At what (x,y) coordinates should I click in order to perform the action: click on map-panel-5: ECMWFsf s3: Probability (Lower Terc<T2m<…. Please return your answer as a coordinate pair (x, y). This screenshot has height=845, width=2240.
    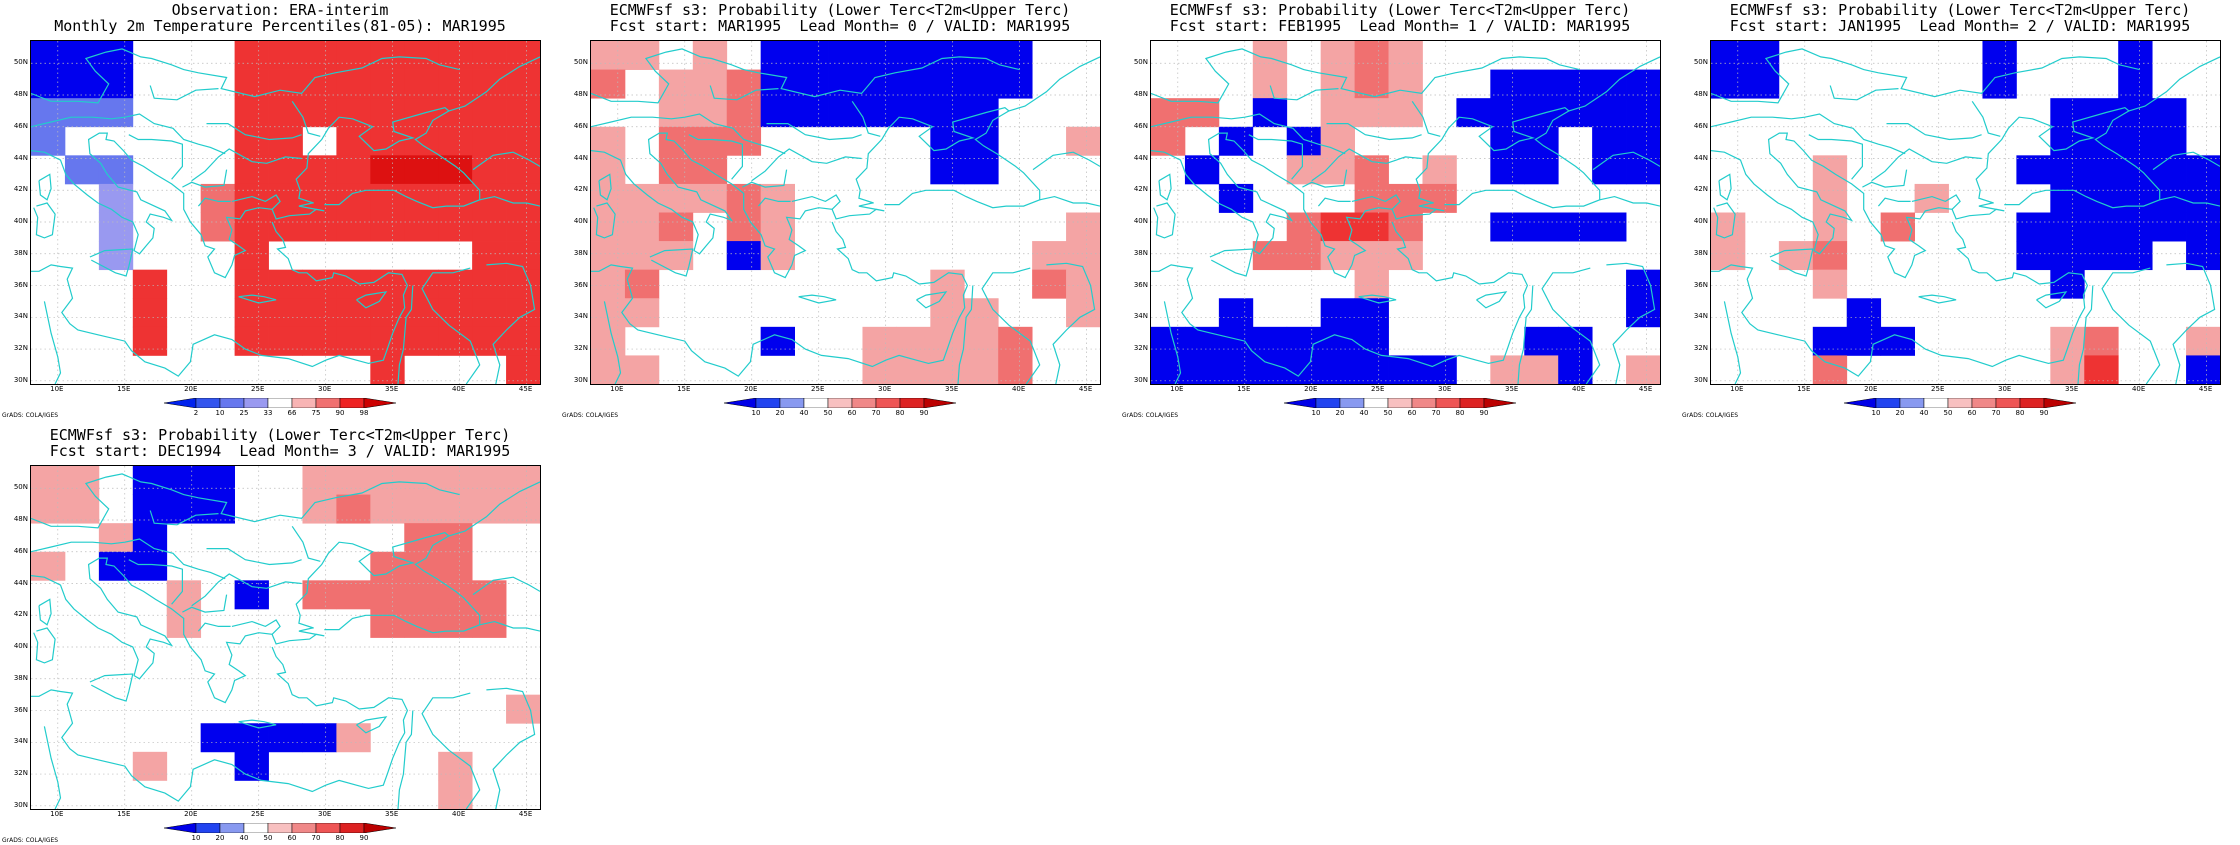
    Looking at the image, I should click on (280, 635).